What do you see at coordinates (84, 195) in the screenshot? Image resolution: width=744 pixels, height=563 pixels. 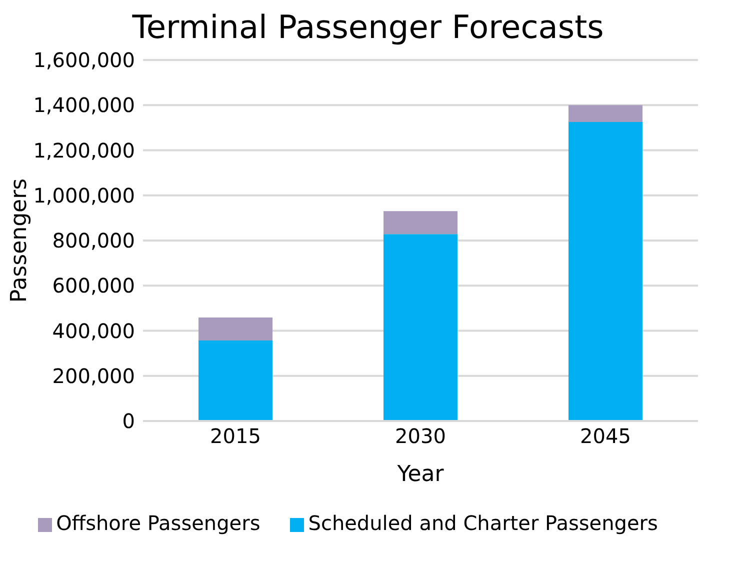 I see `y-tick-label: 1,000,000` at bounding box center [84, 195].